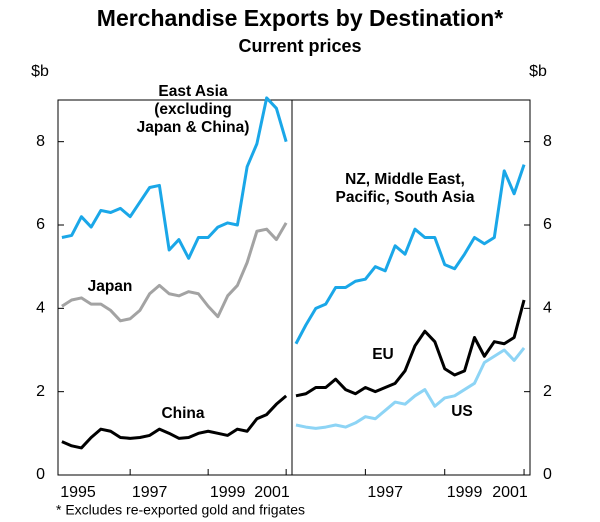  I want to click on chart-title: Merchandise Exports by Destination*, so click(300, 18).